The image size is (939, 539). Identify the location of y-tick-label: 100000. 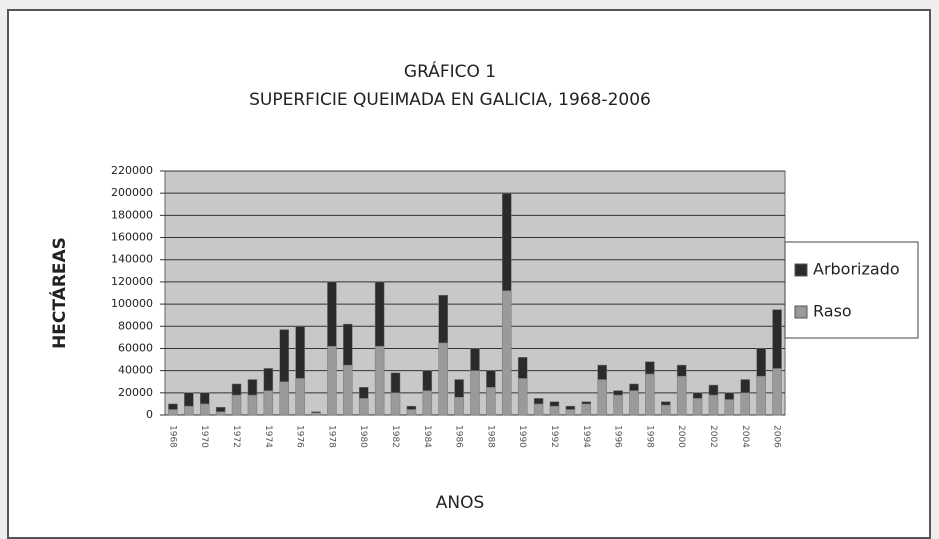
(132, 303).